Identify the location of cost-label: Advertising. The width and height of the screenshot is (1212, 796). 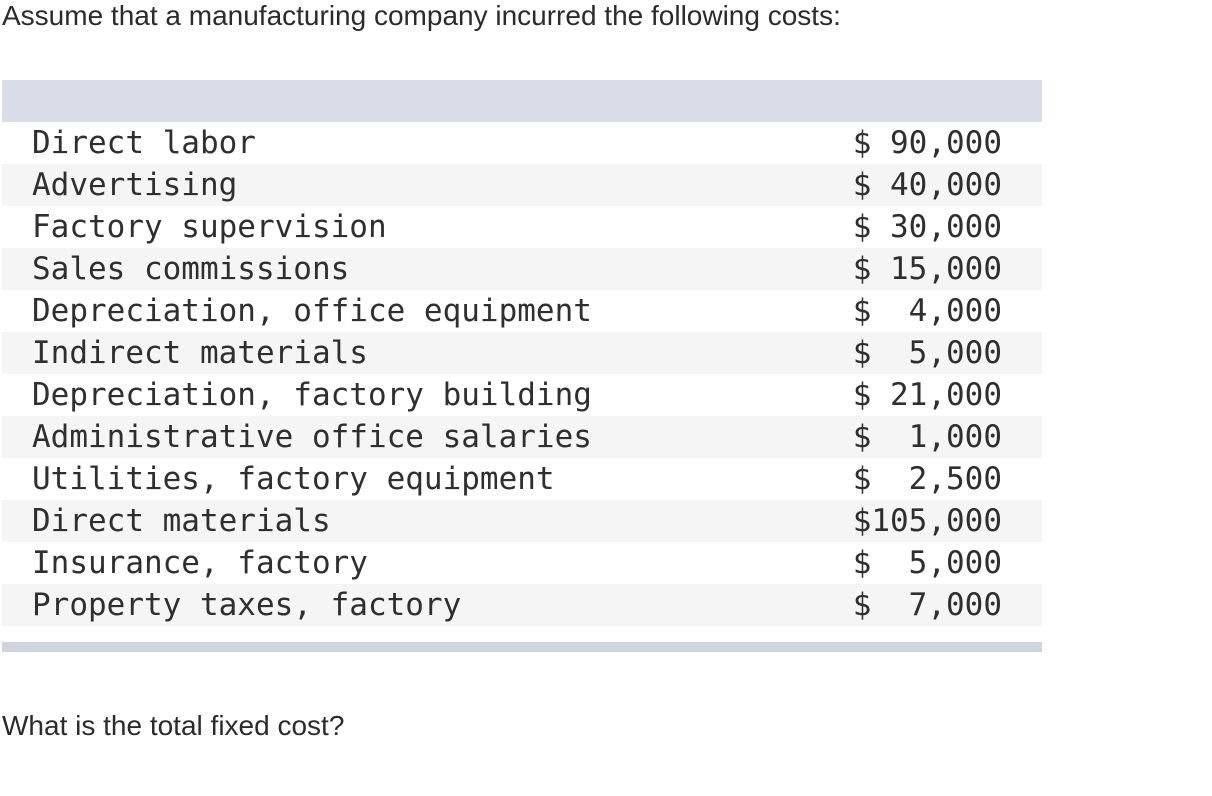
(135, 185).